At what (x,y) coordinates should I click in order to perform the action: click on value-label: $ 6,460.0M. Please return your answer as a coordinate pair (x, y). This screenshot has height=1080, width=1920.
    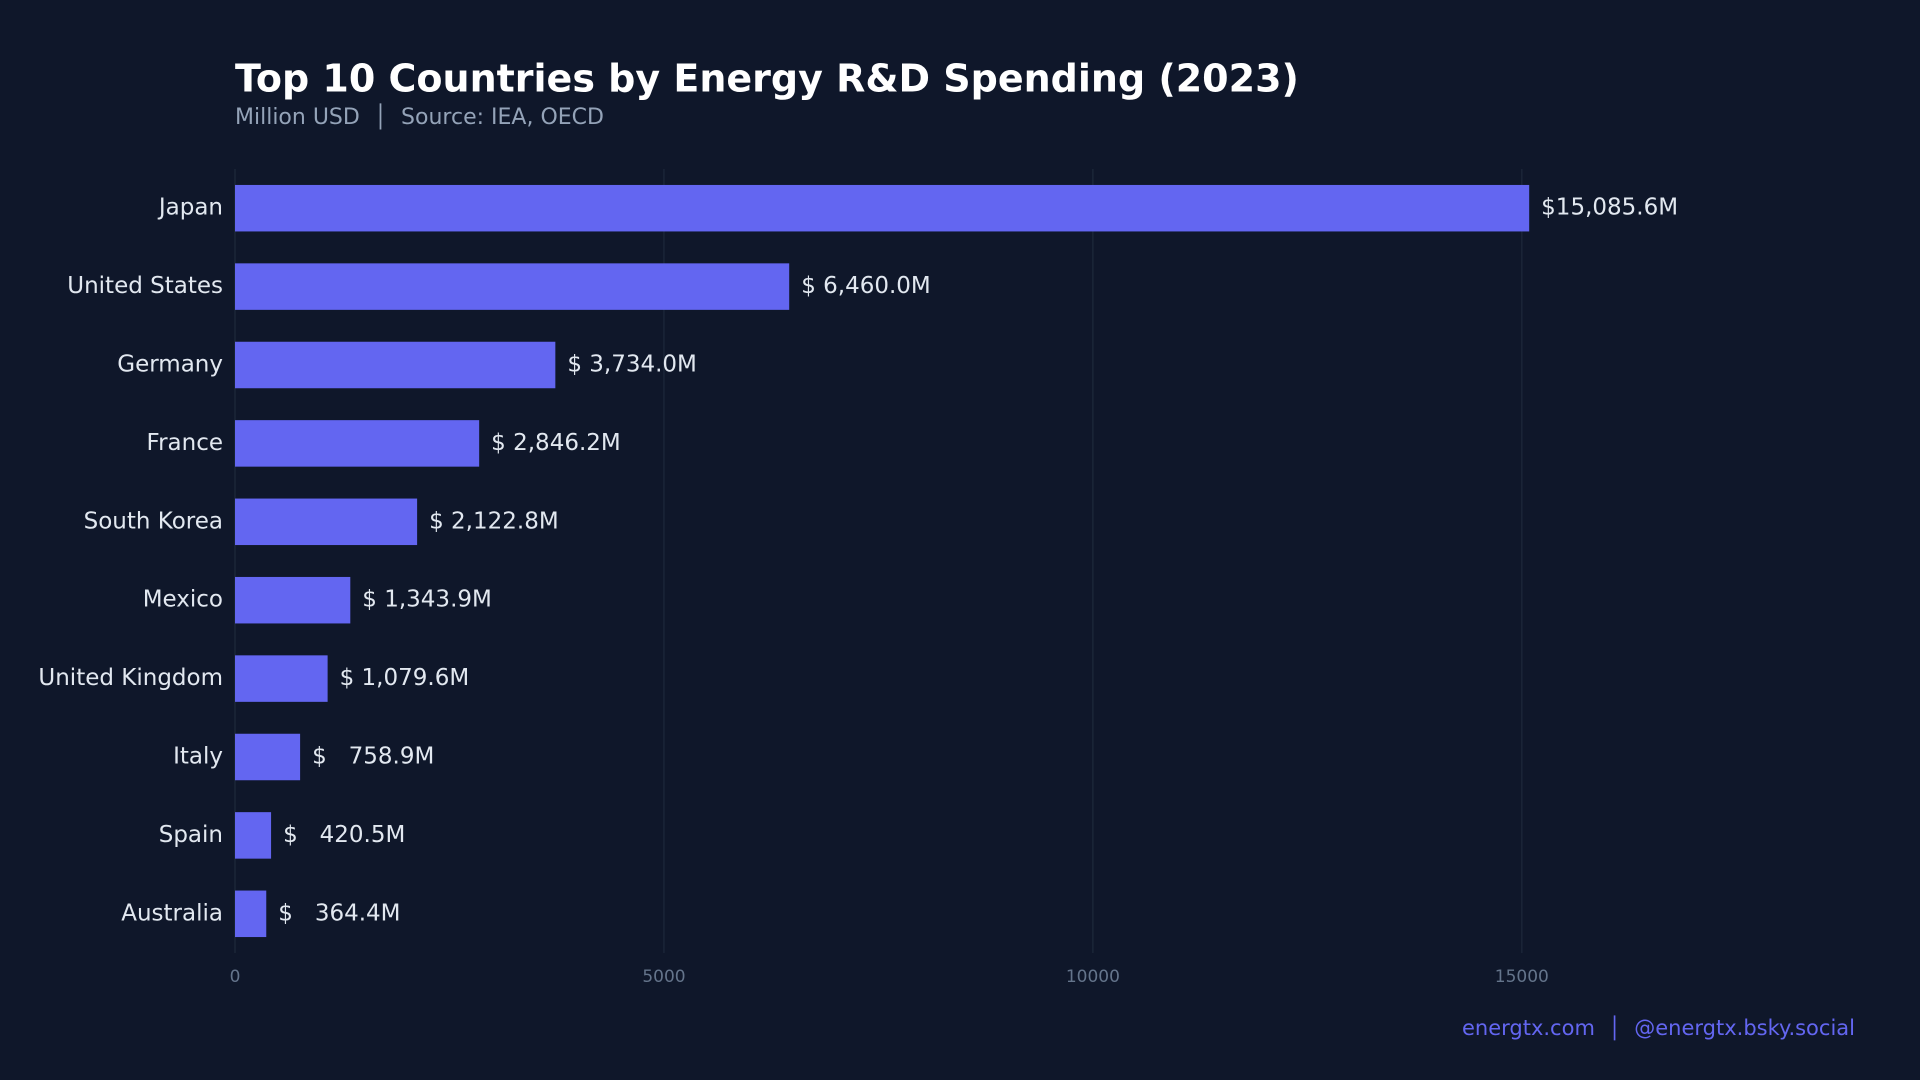
    Looking at the image, I should click on (866, 286).